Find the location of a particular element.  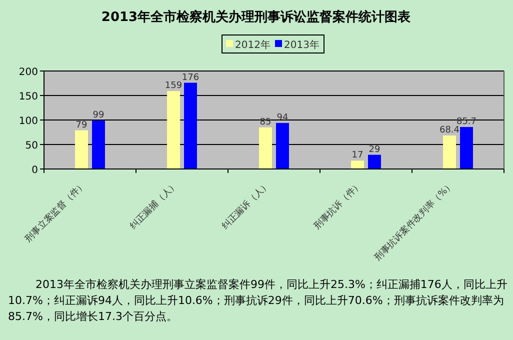

y-tick-label: 50 is located at coordinates (31, 146).